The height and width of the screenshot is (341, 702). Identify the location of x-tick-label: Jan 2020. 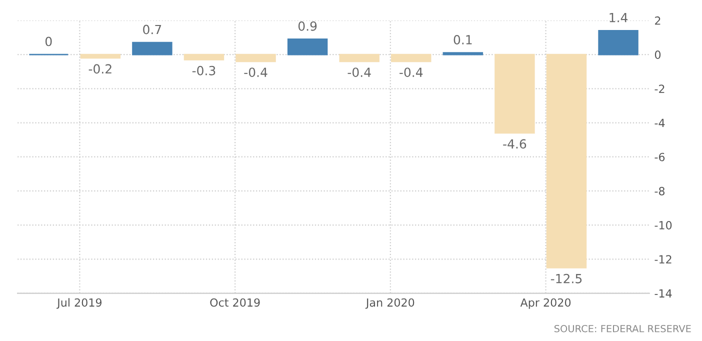
(389, 303).